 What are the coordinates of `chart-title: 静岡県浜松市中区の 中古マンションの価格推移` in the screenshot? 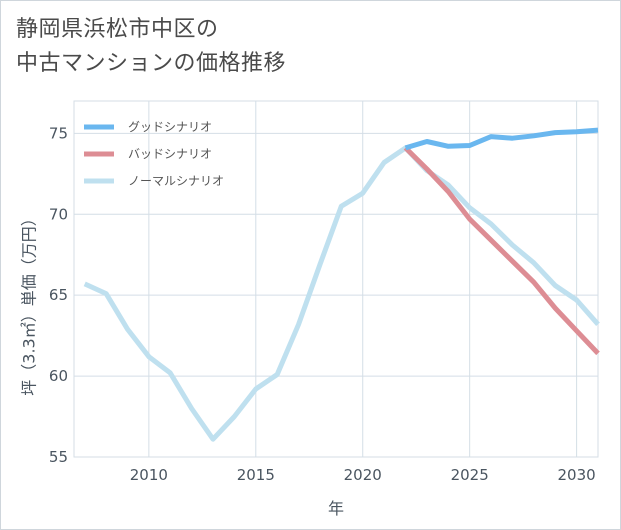 It's located at (151, 47).